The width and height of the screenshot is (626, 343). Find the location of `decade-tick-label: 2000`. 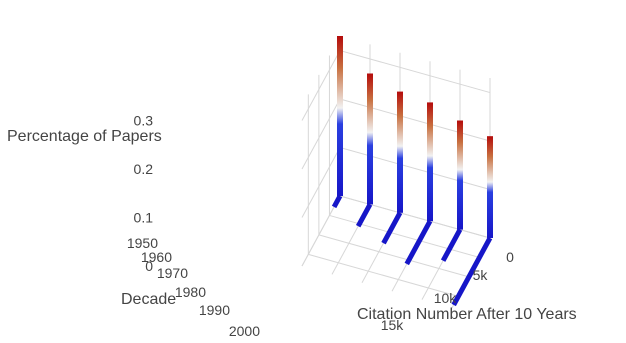

decade-tick-label: 2000 is located at coordinates (244, 331).